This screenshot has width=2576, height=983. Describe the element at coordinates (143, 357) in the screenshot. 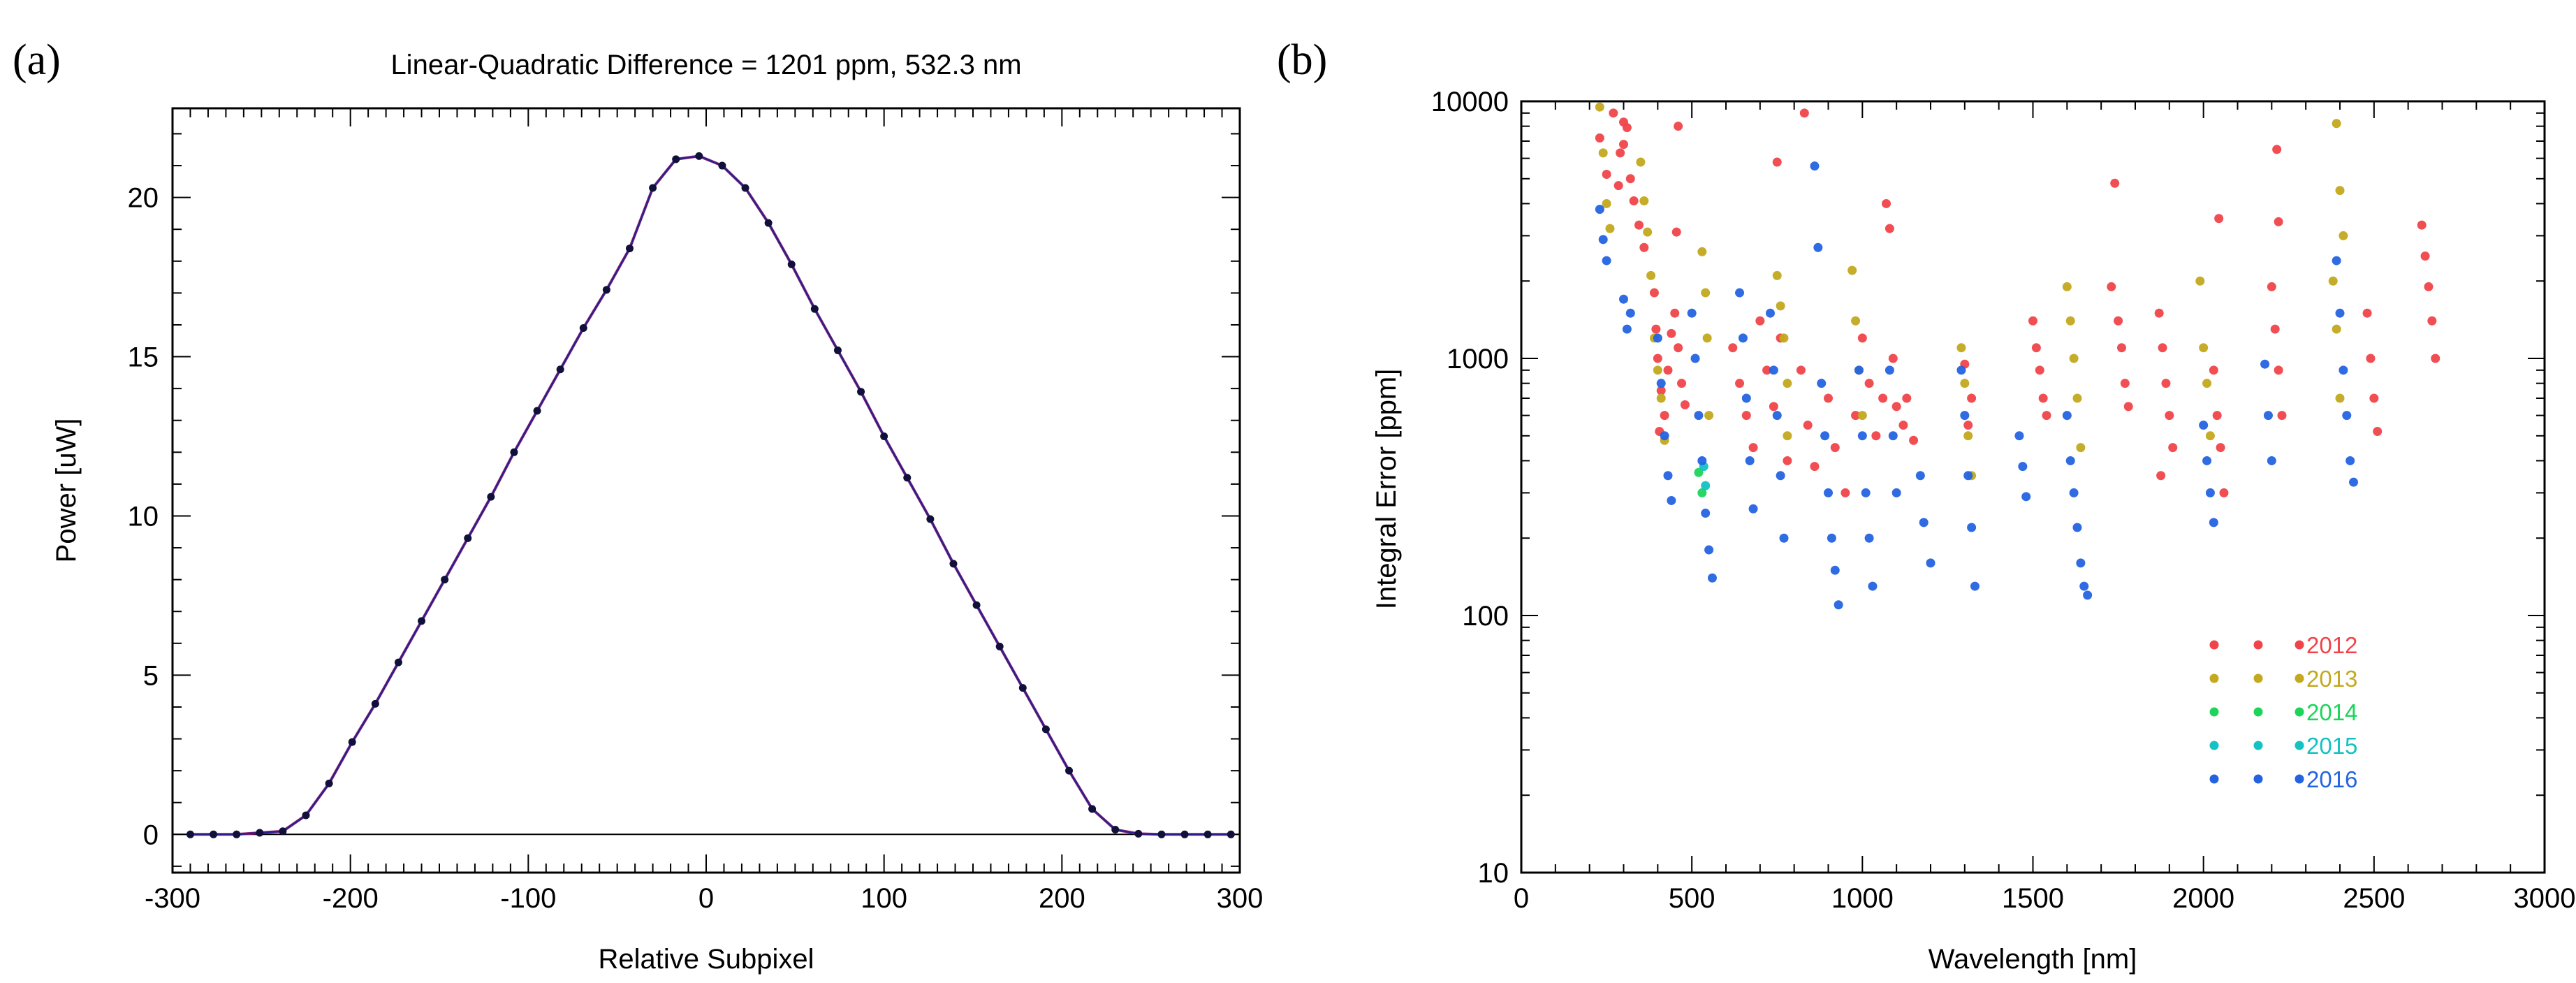

I see `y-tick-label: 15` at that location.